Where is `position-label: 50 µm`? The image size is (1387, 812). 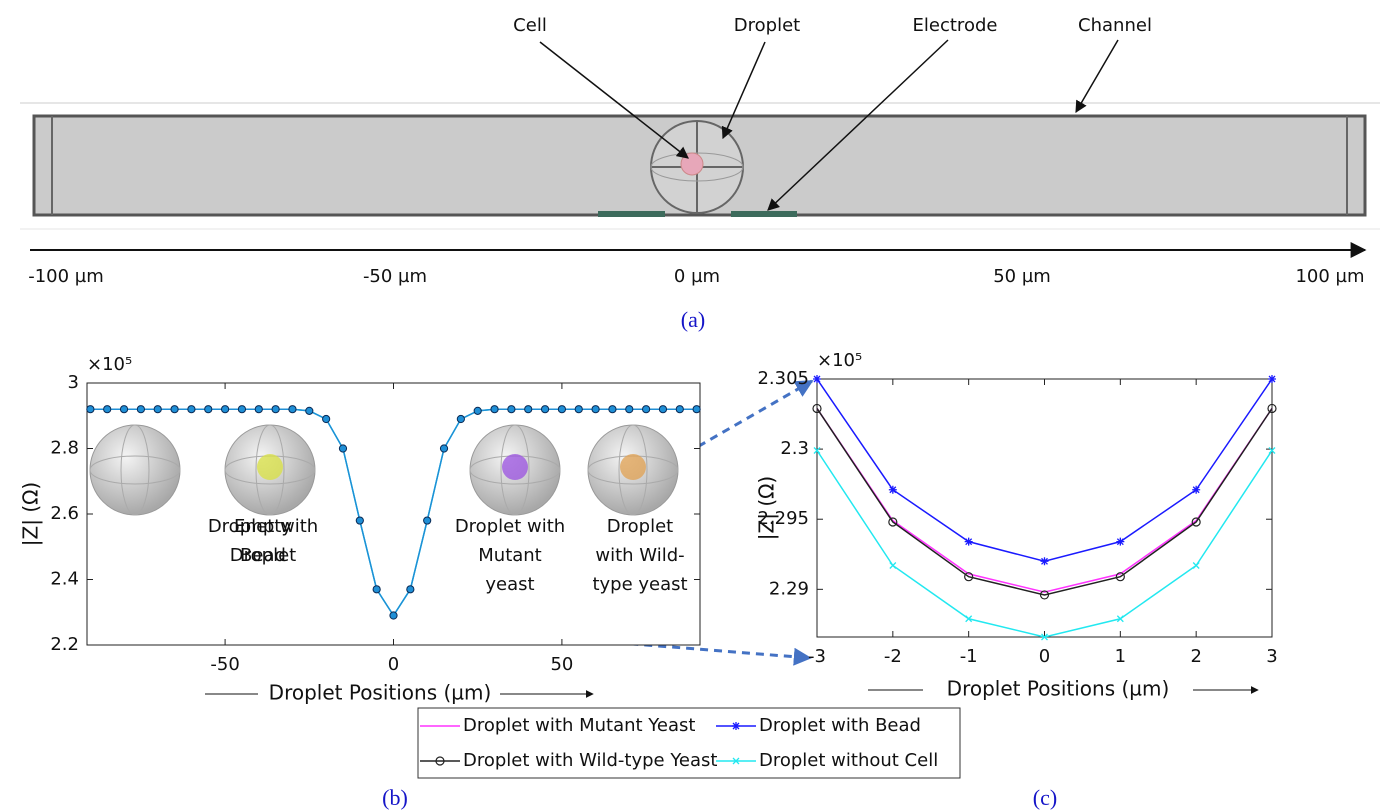 position-label: 50 µm is located at coordinates (1022, 276).